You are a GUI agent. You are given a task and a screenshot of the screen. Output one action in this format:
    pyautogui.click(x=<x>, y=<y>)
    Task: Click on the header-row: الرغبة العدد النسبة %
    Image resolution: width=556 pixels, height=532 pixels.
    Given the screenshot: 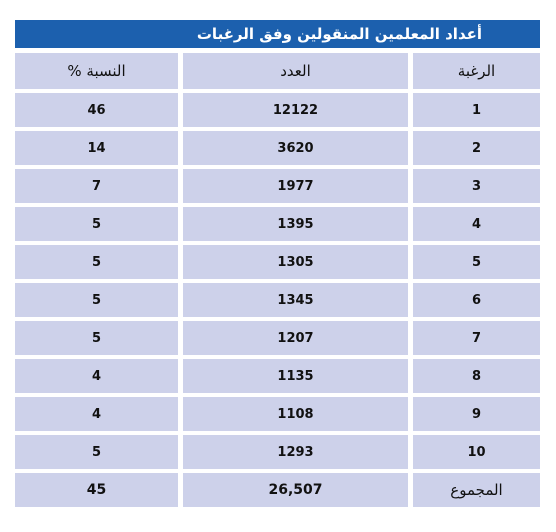 What is the action you would take?
    pyautogui.click(x=277, y=71)
    